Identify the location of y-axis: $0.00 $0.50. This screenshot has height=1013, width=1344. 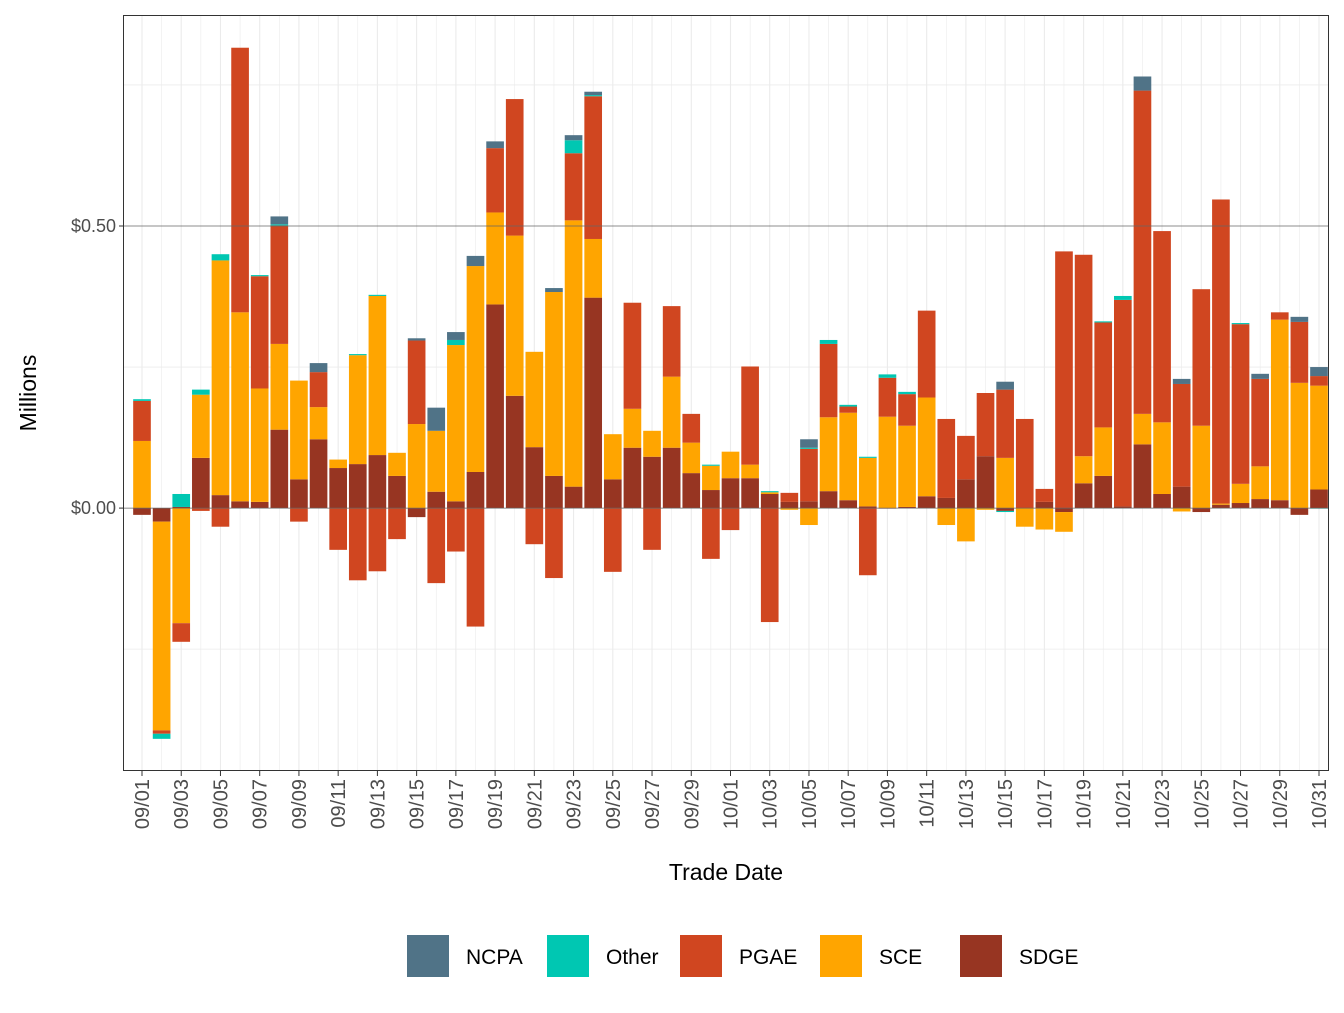
(97, 367).